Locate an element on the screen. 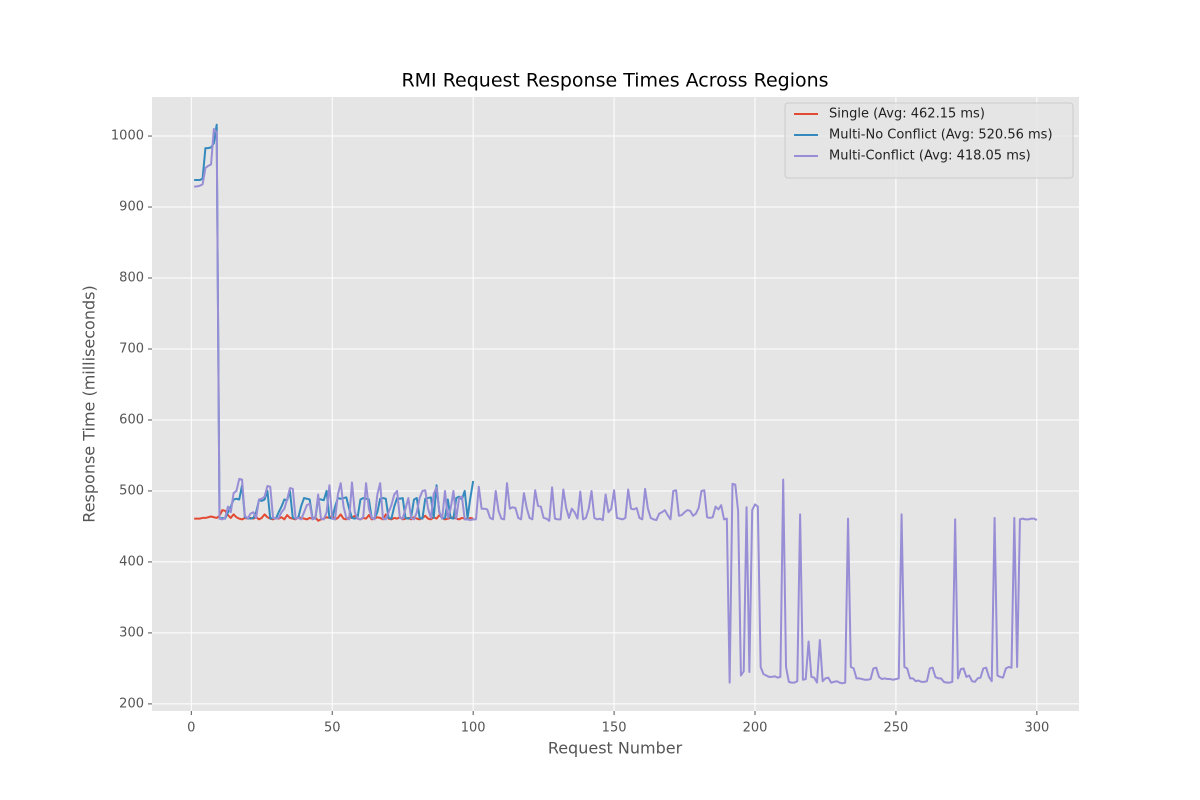  y-tick-label: 500 is located at coordinates (131, 490).